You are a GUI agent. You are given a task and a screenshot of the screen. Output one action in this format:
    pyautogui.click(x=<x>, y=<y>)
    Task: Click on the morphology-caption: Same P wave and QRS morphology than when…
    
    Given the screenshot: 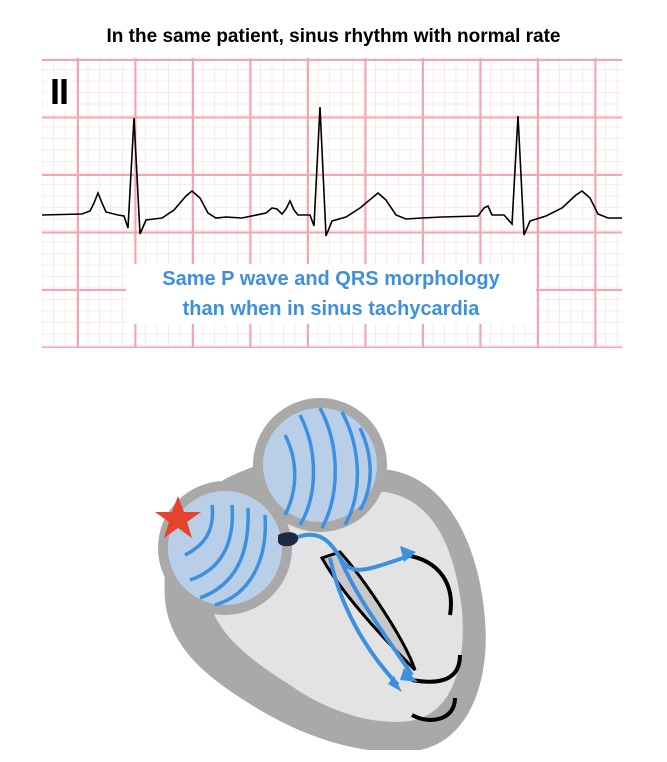 What is the action you would take?
    pyautogui.click(x=331, y=294)
    